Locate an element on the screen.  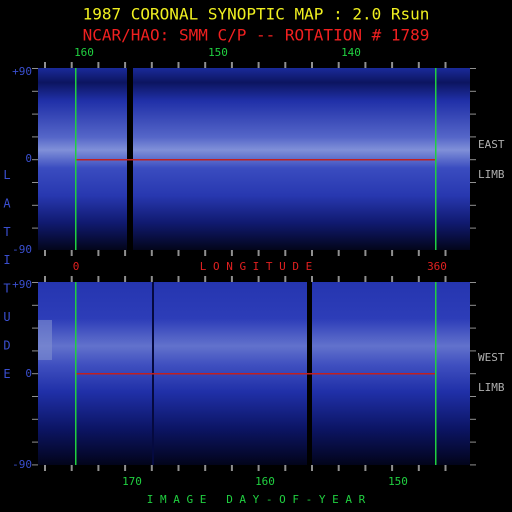
longitude-start: 0 is located at coordinates (76, 266).